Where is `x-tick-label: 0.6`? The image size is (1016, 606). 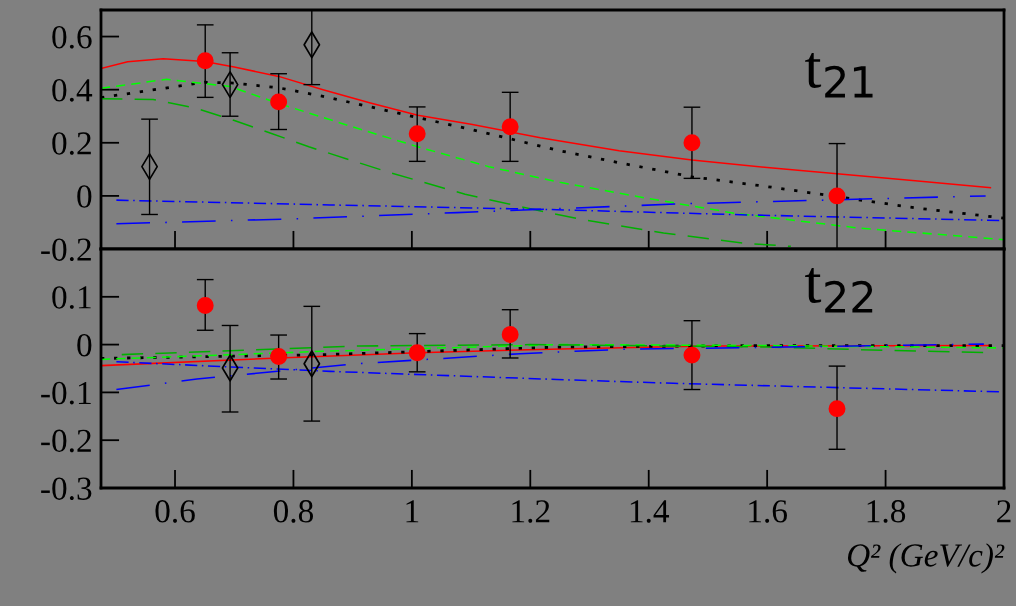 x-tick-label: 0.6 is located at coordinates (175, 511).